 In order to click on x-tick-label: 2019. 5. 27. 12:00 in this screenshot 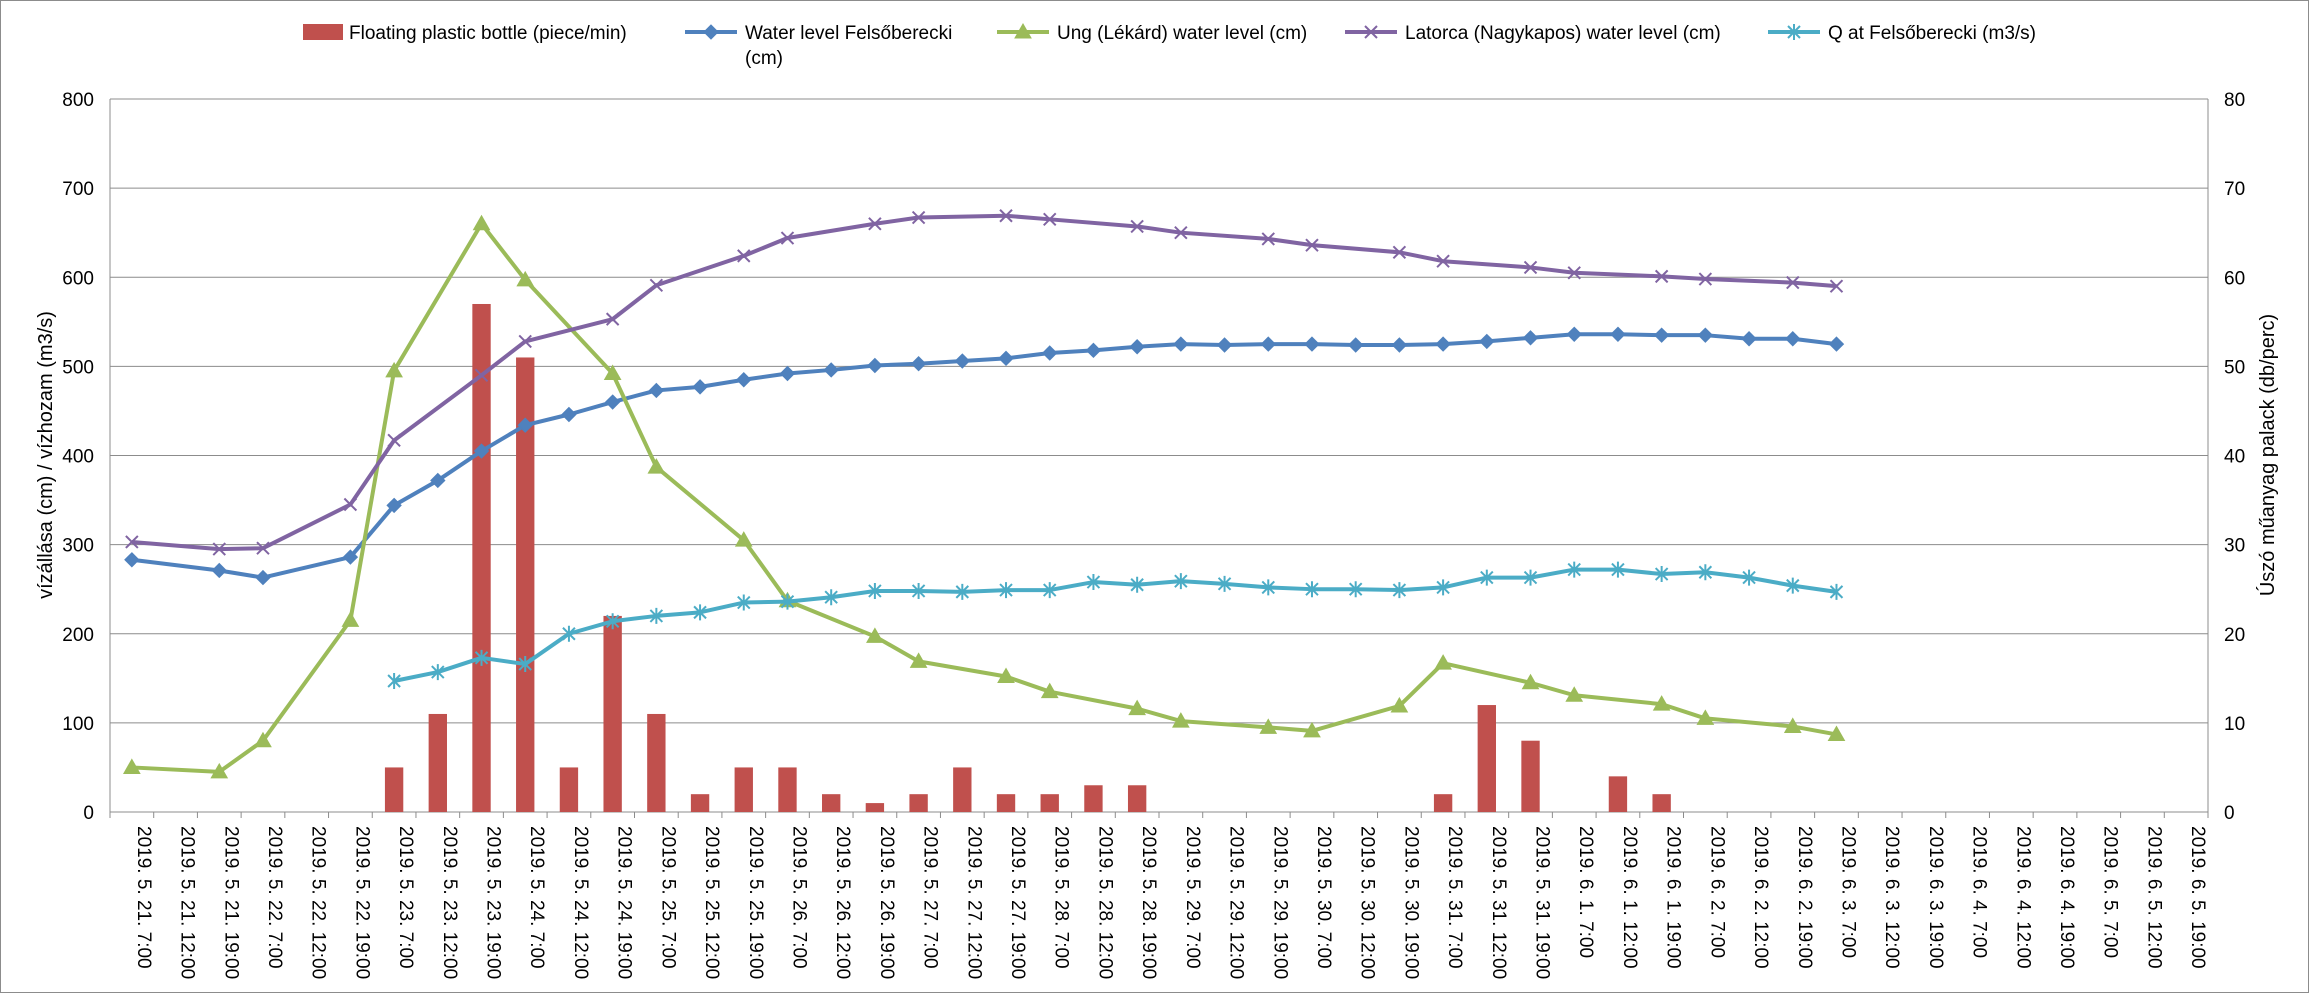, I will do `click(973, 902)`.